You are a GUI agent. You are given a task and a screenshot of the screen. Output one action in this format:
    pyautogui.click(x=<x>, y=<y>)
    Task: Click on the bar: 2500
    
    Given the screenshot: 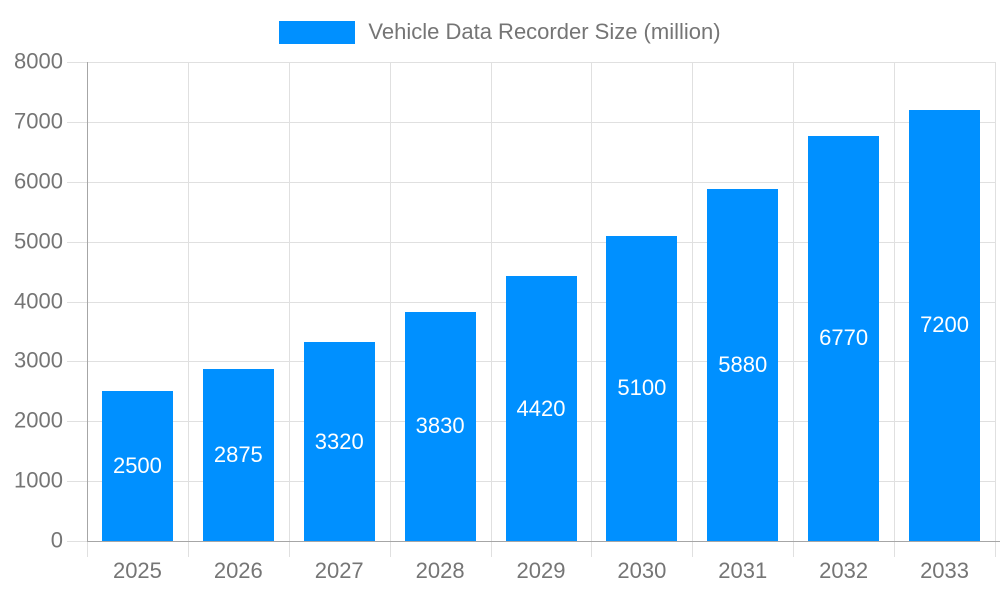 What is the action you would take?
    pyautogui.click(x=137, y=466)
    